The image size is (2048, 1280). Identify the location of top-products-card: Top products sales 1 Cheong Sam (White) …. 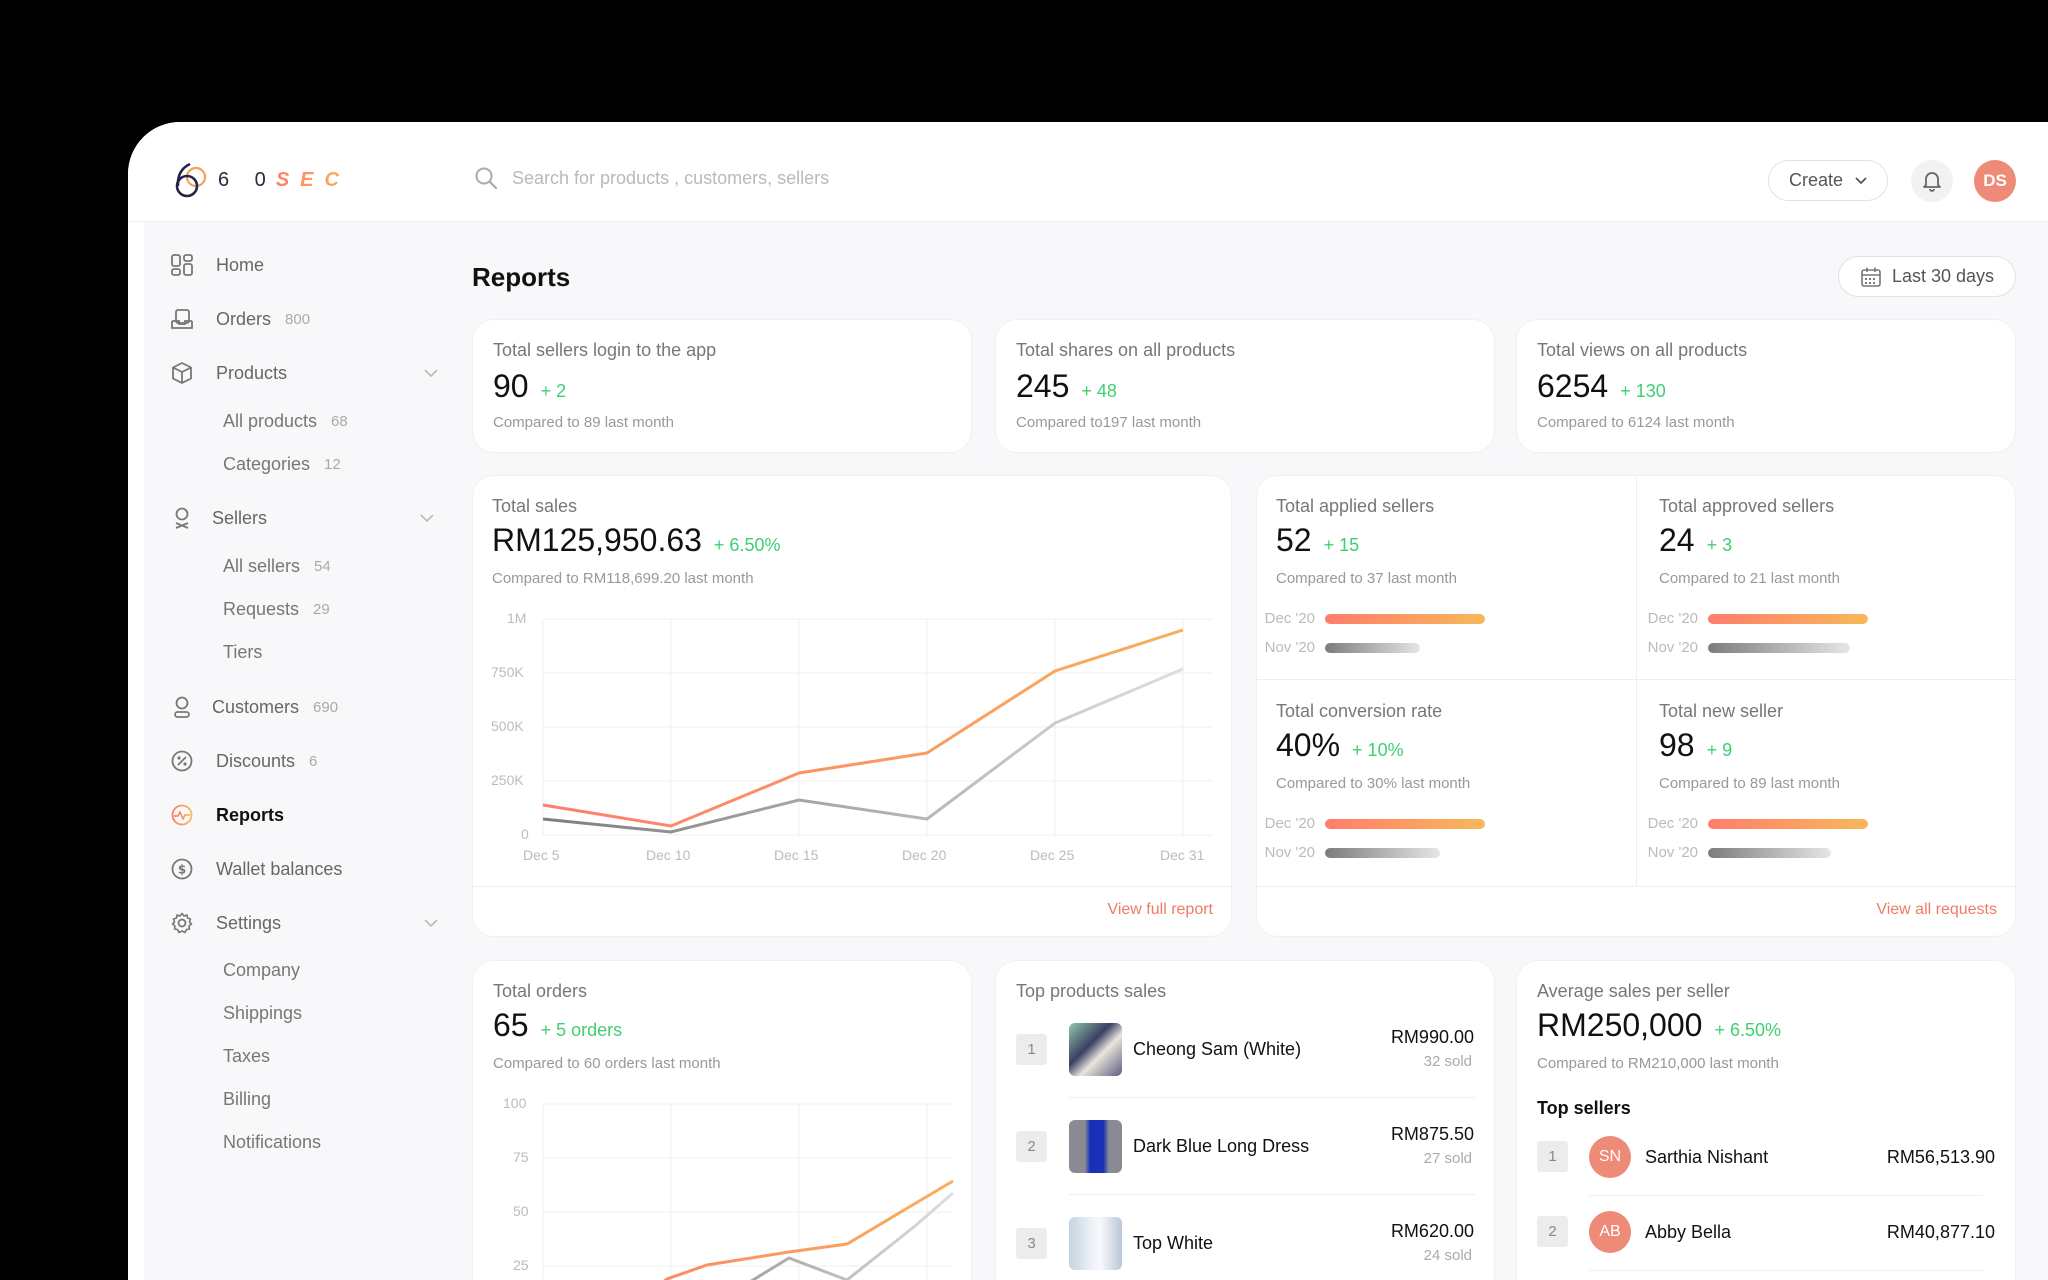
(1245, 1120).